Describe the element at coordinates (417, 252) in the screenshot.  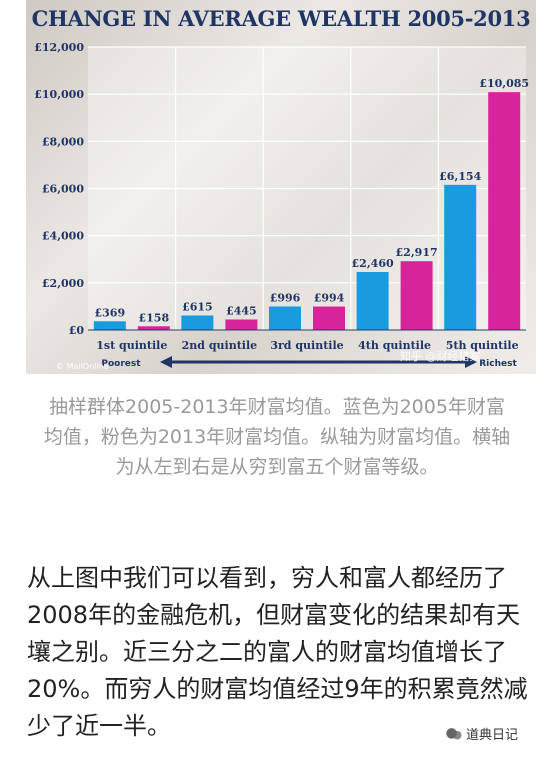
I see `bar-value-label: £2,917` at that location.